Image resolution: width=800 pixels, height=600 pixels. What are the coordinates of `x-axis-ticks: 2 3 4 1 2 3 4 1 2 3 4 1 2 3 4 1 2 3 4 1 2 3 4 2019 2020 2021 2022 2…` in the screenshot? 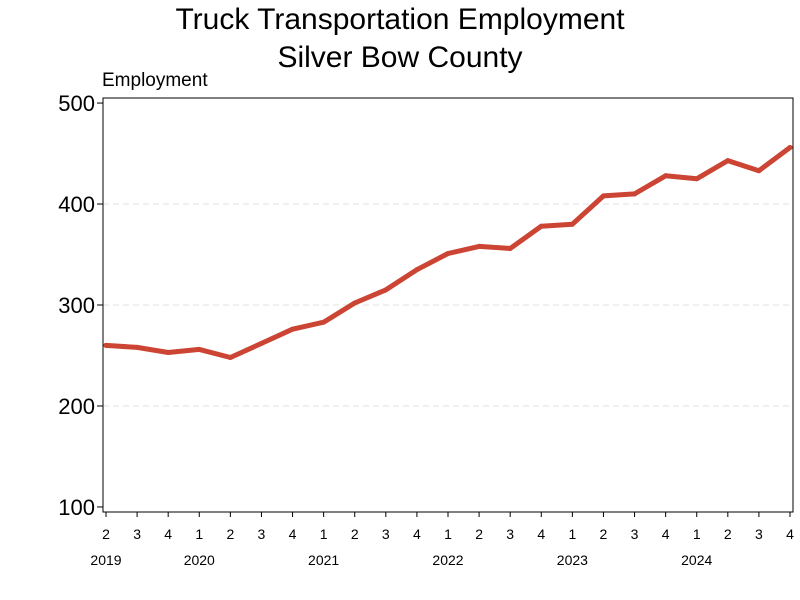 It's located at (442, 540).